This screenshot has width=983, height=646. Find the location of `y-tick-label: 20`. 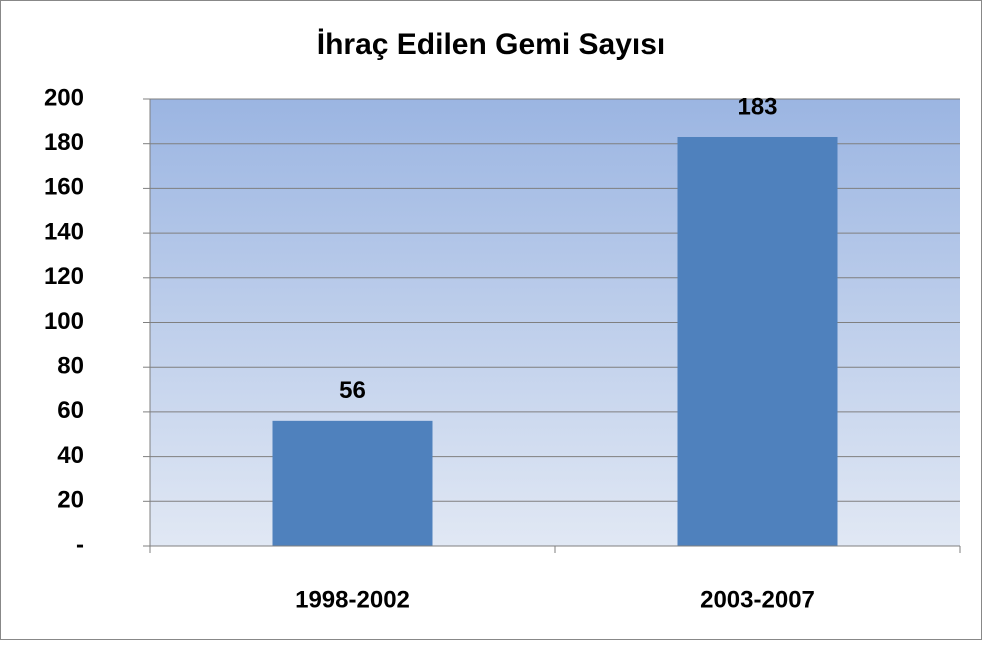

y-tick-label: 20 is located at coordinates (70, 500).